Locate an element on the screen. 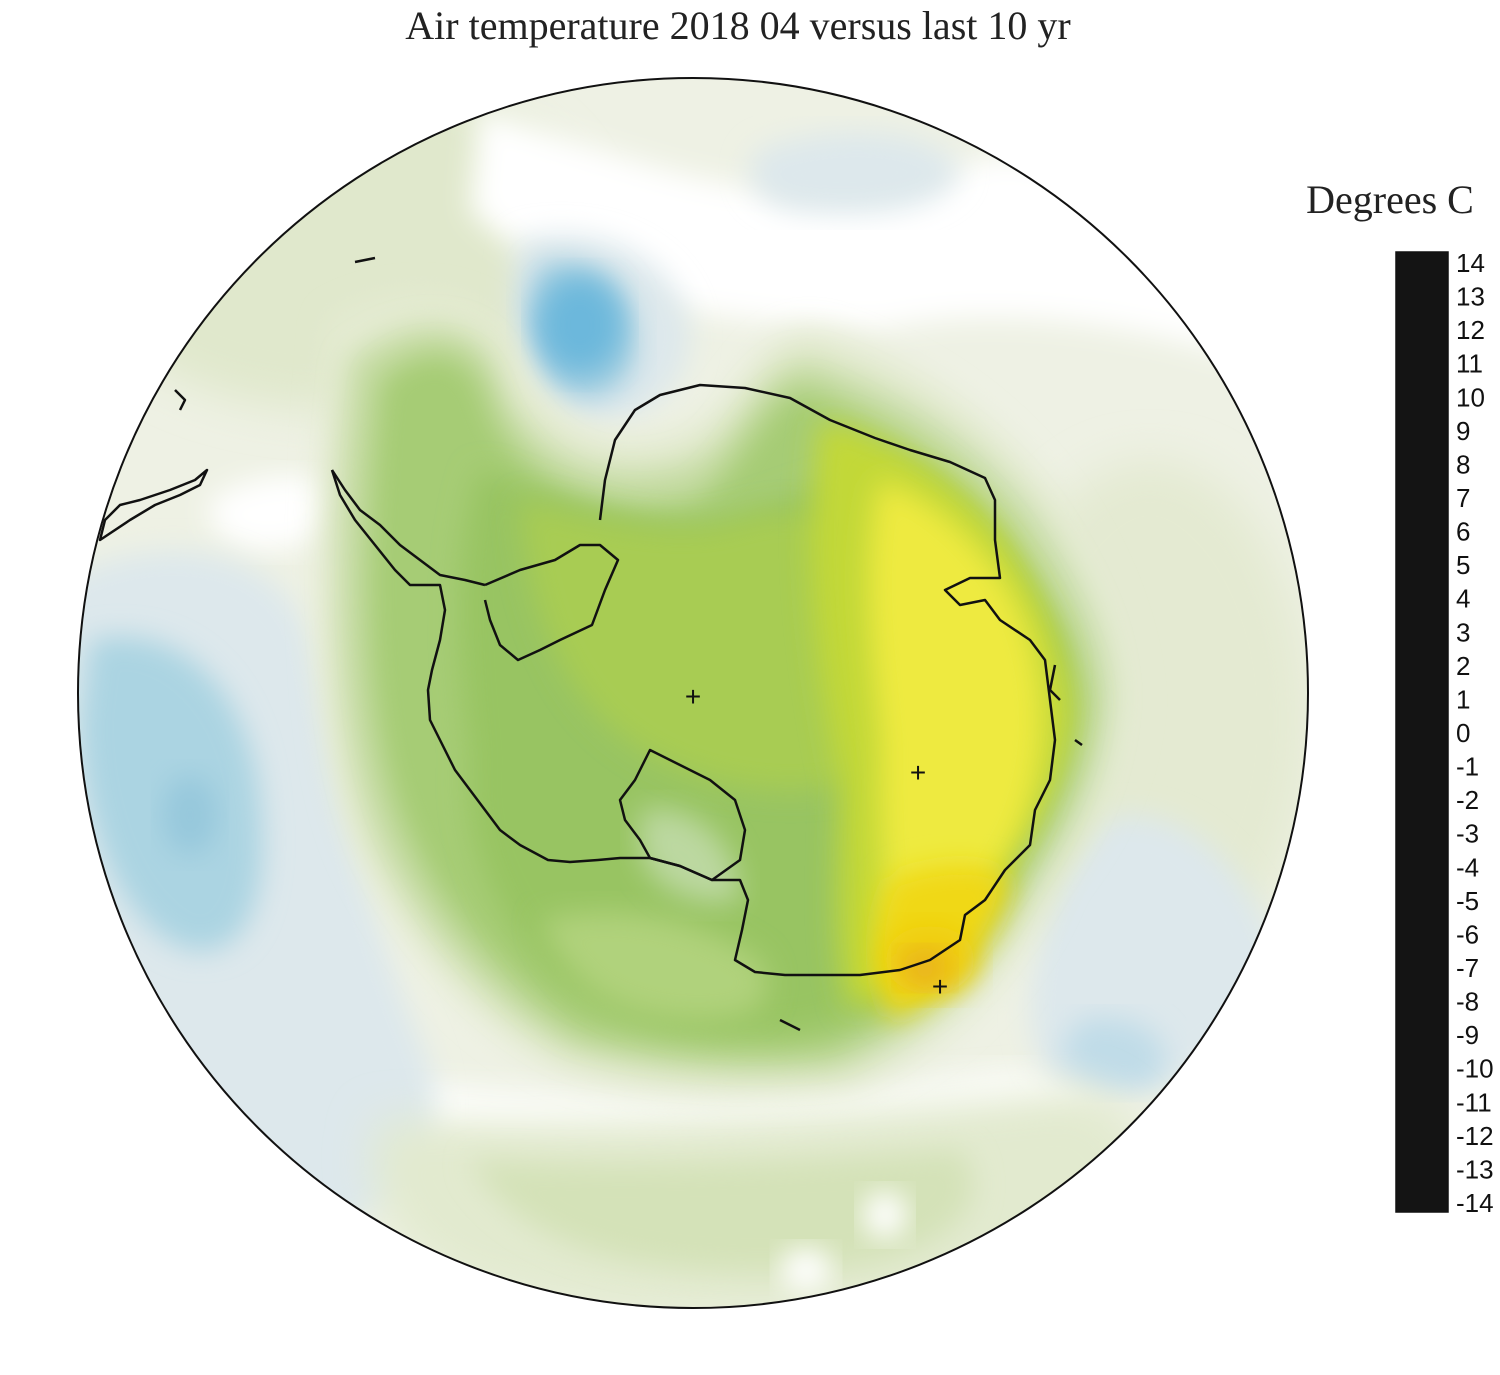  legend-colorbar is located at coordinates (1422, 732).